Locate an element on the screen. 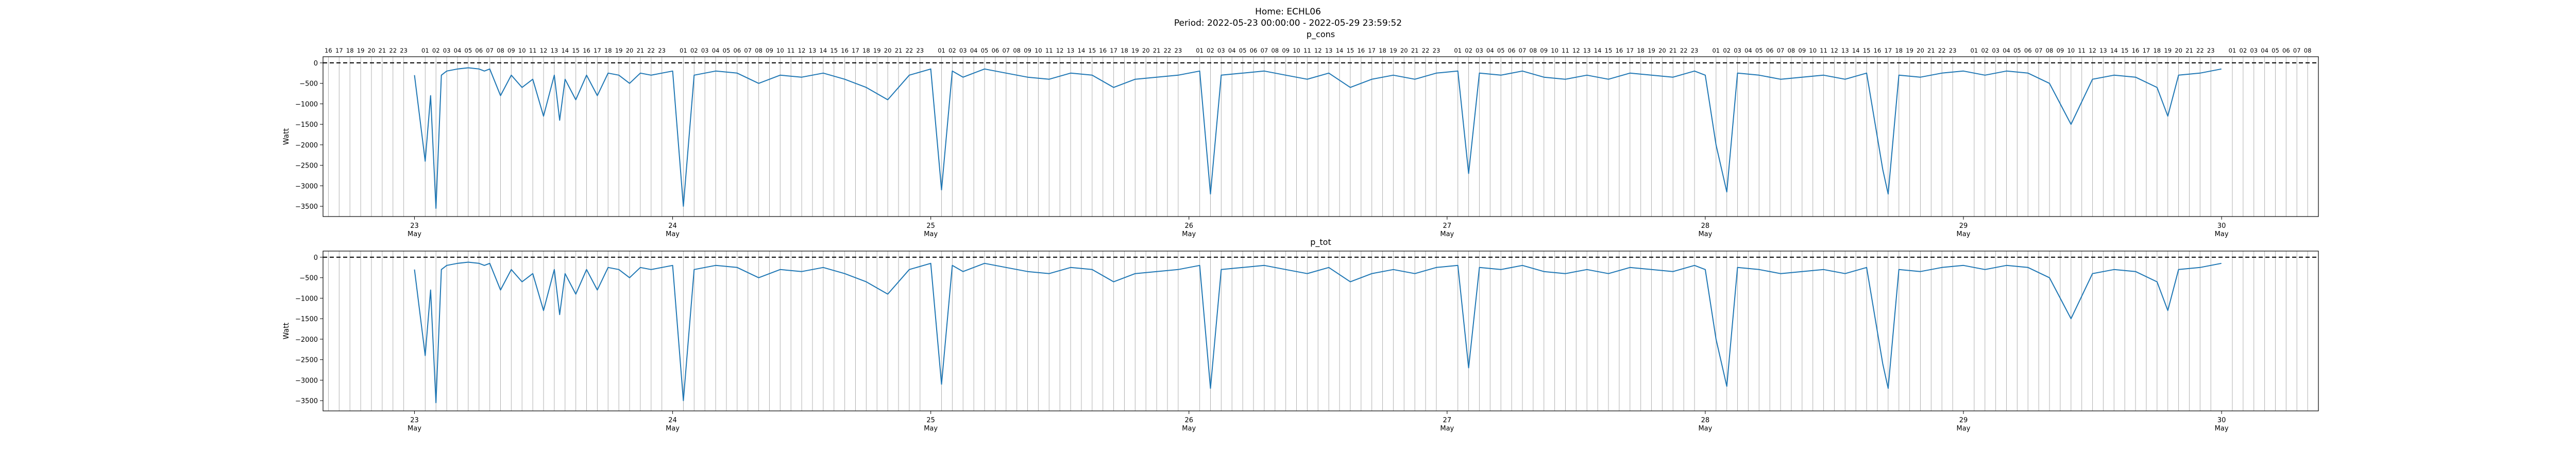  y-tick-label: −3000 is located at coordinates (306, 381).